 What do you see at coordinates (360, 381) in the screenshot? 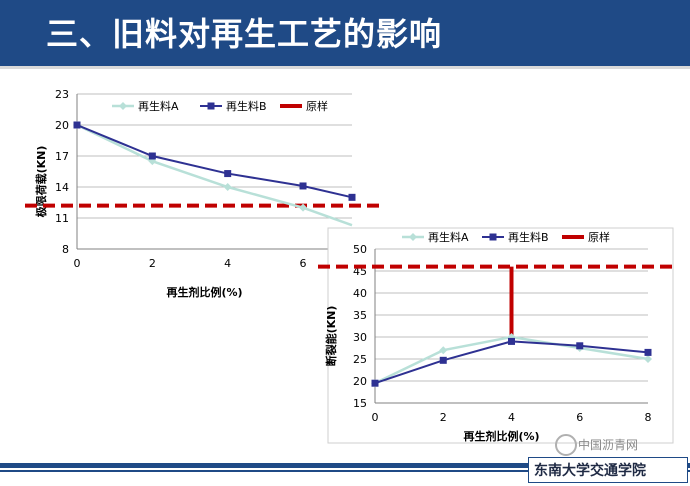
I see `chart2-ytick-label: 20` at bounding box center [360, 381].